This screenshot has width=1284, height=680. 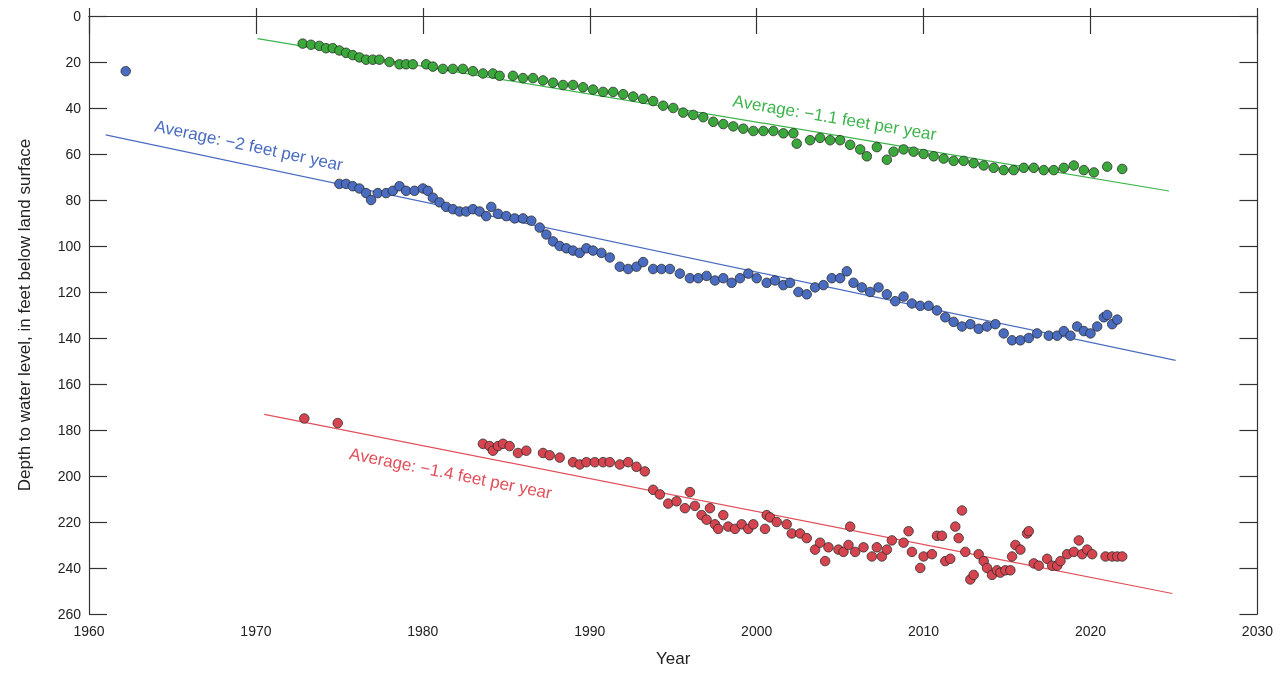 What do you see at coordinates (69, 430) in the screenshot?
I see `y-tick-label: 180` at bounding box center [69, 430].